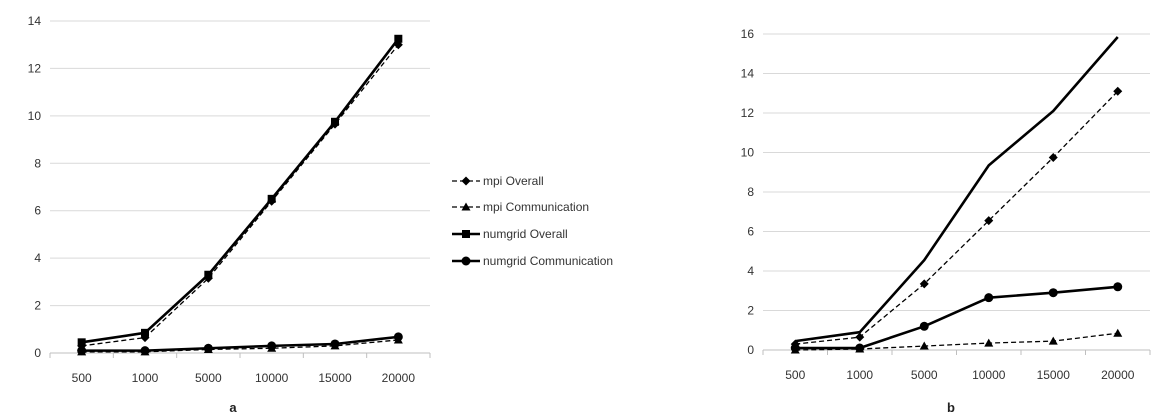 The height and width of the screenshot is (420, 1158). What do you see at coordinates (548, 261) in the screenshot?
I see `legend-label-3: numgrid Communication` at bounding box center [548, 261].